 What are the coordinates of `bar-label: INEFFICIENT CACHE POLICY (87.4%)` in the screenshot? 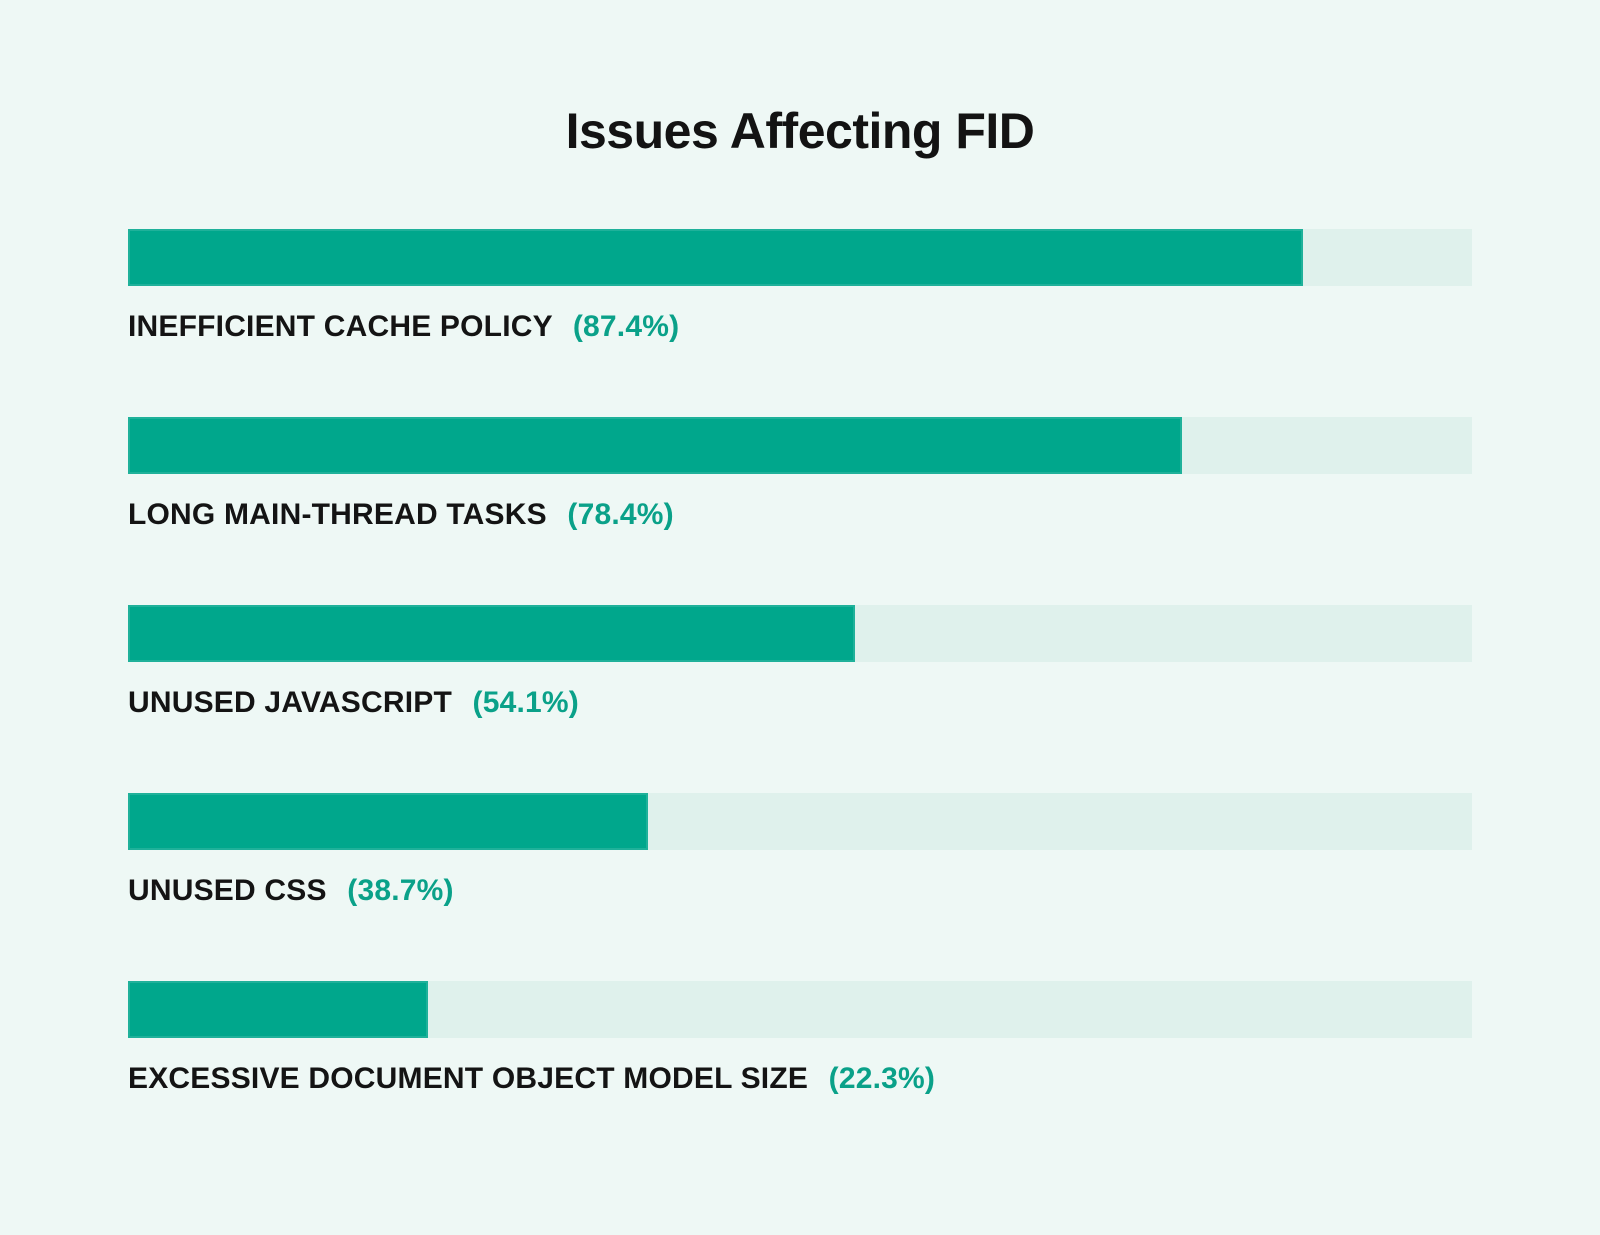 It's located at (800, 327).